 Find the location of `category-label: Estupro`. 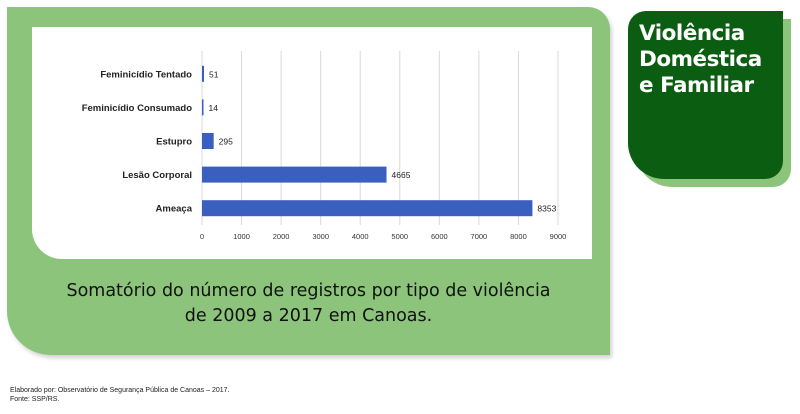

category-label: Estupro is located at coordinates (174, 142).